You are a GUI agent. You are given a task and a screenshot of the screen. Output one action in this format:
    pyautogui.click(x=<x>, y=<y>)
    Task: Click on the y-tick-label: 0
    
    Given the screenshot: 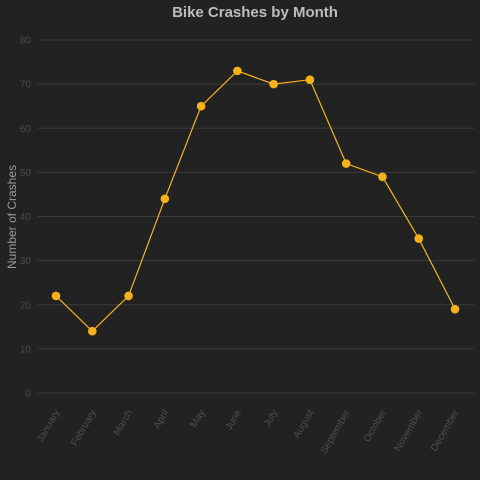 What is the action you would take?
    pyautogui.click(x=28, y=394)
    